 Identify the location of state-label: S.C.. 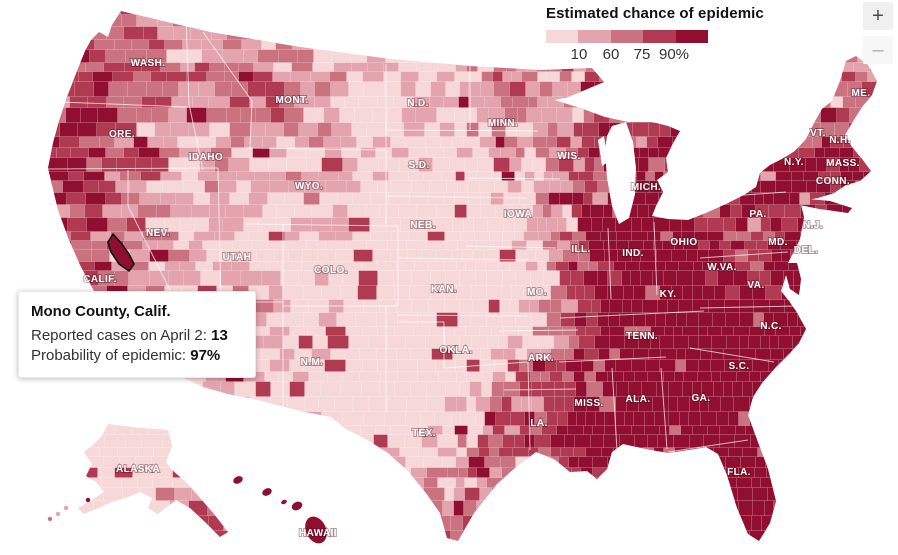
(738, 366).